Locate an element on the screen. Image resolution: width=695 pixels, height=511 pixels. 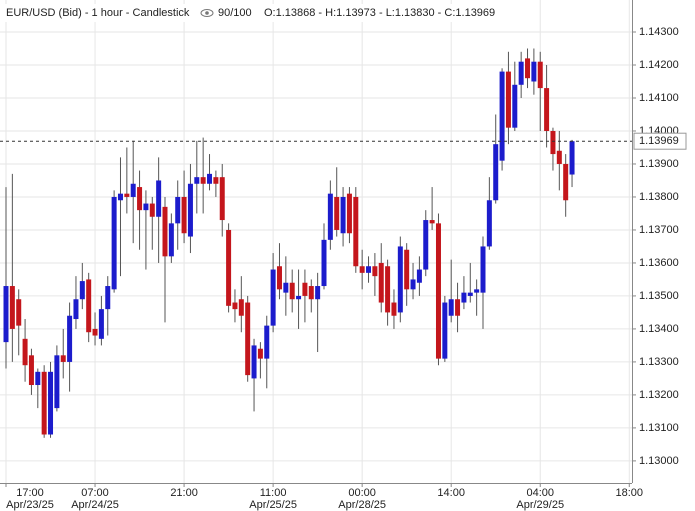
y-tick-label: 1.13800 is located at coordinates (659, 197).